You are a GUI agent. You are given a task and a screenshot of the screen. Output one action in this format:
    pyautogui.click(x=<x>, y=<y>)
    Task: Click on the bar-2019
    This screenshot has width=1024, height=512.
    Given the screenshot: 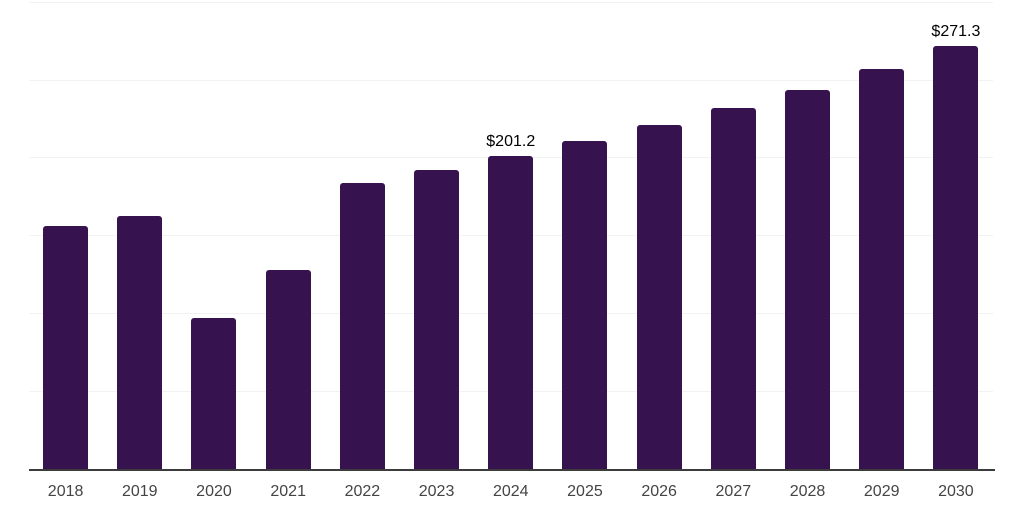 What is the action you would take?
    pyautogui.click(x=140, y=342)
    